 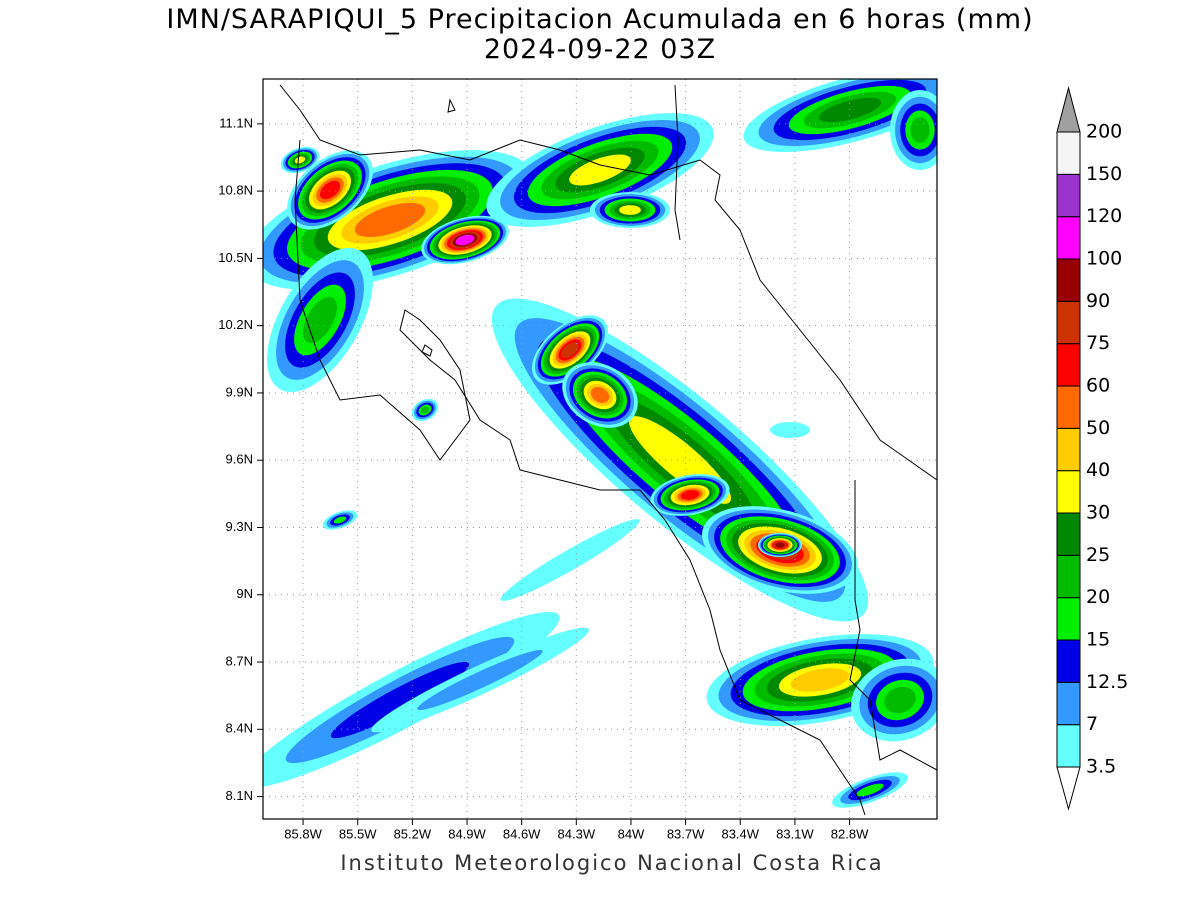 What do you see at coordinates (1092, 448) in the screenshot?
I see `colorbar: 3.5 7 12.5 15 20 25 30 40 50 60 75 90 100 120 150 200` at bounding box center [1092, 448].